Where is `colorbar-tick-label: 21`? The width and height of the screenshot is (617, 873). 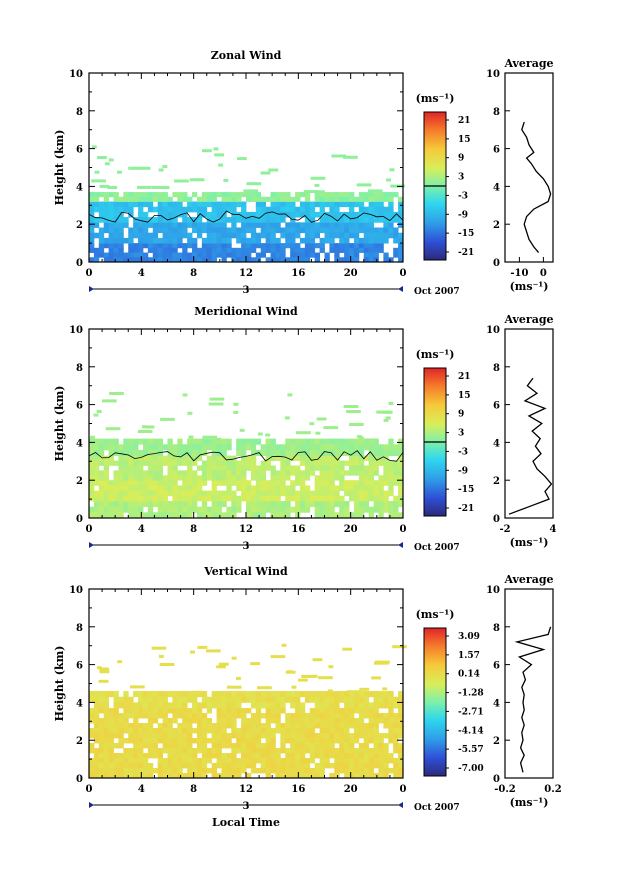 colorbar-tick-label: 21 is located at coordinates (464, 121).